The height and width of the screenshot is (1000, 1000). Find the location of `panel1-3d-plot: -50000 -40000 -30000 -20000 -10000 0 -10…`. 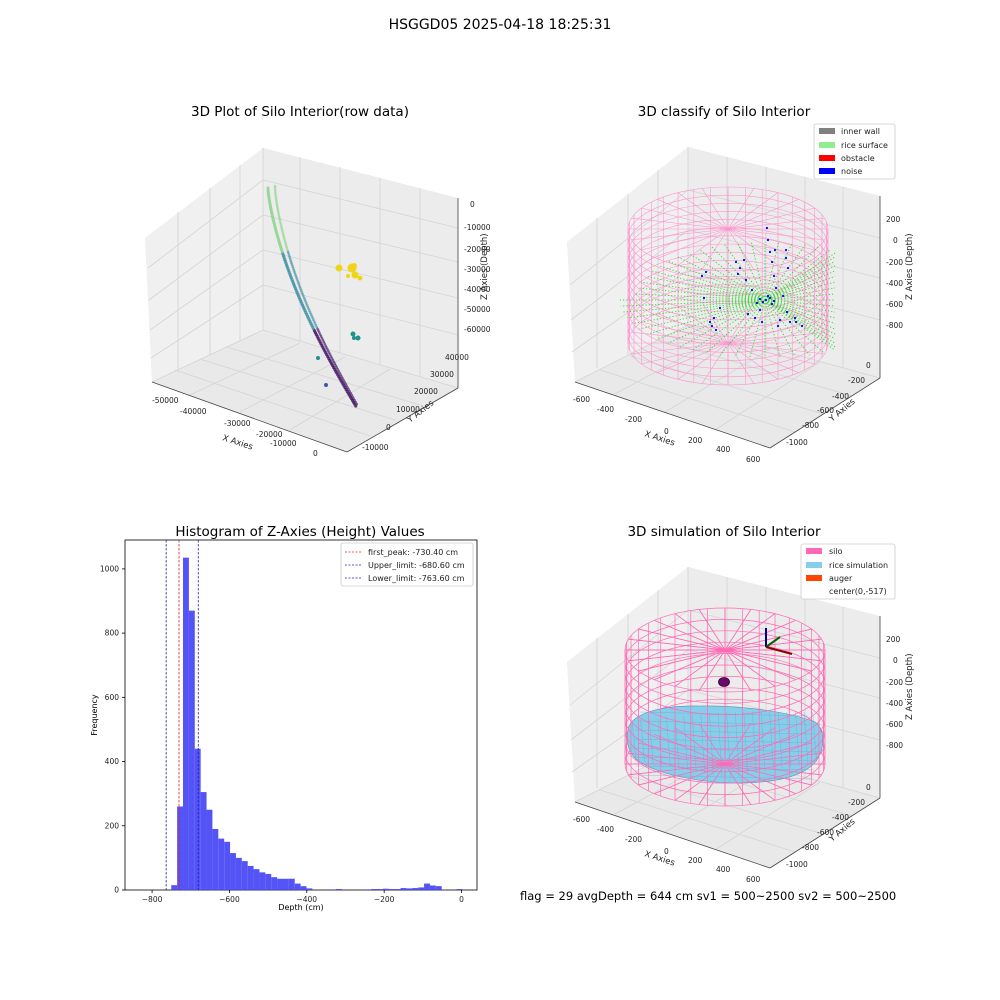

panel1-3d-plot: -50000 -40000 -30000 -20000 -10000 0 -10… is located at coordinates (318, 303).